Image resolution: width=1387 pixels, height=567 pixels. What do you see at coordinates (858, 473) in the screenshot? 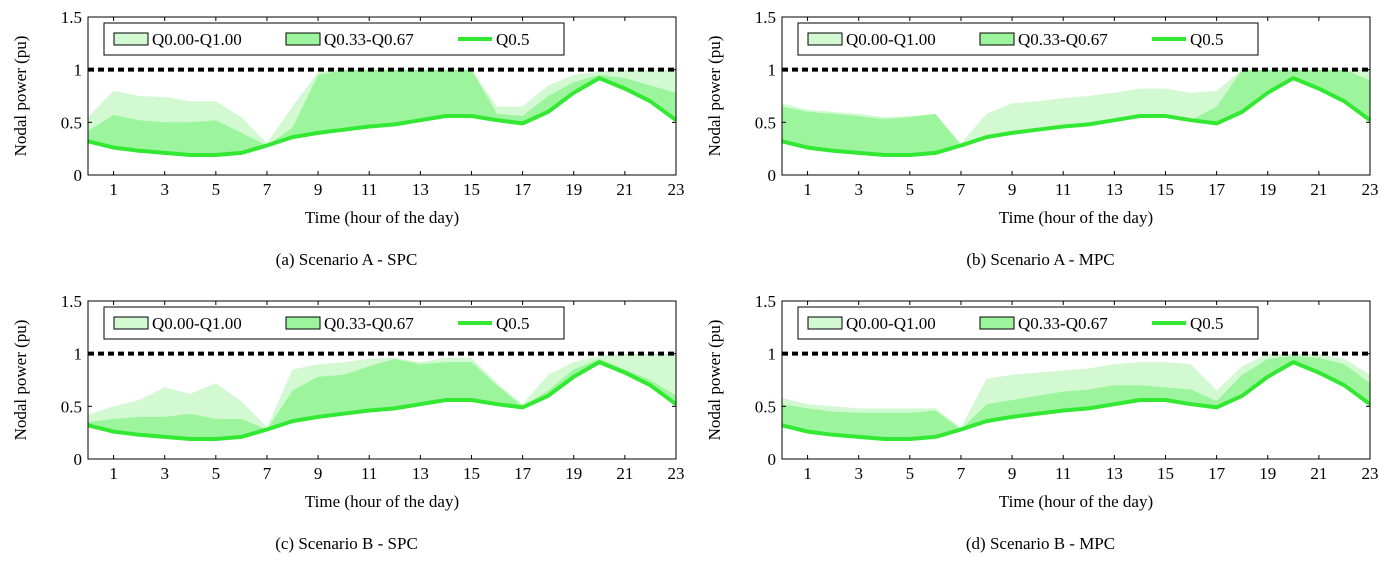
I see `x-tick-label: 3` at bounding box center [858, 473].